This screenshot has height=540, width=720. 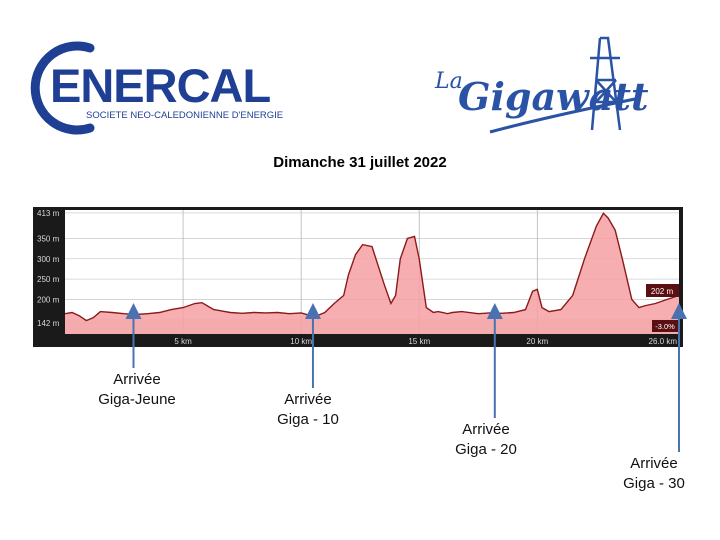 What do you see at coordinates (308, 419) in the screenshot?
I see `finish-label-line2: Giga - 10` at bounding box center [308, 419].